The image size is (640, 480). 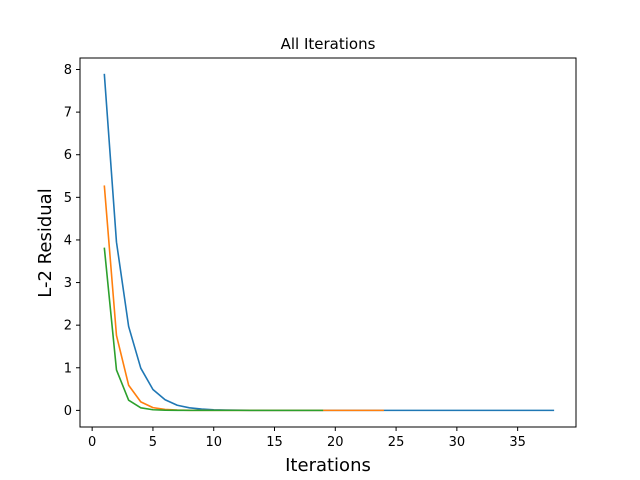 I want to click on y-tick-label: 5, so click(x=68, y=198).